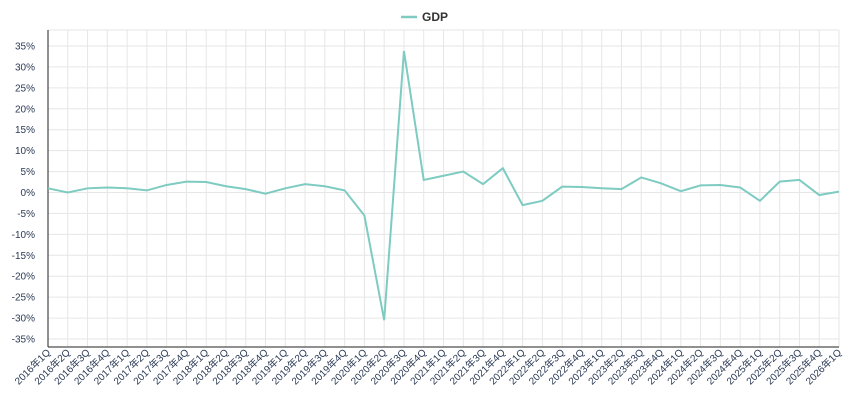 The width and height of the screenshot is (850, 400). Describe the element at coordinates (25, 67) in the screenshot. I see `y-tick-label: 30%` at that location.